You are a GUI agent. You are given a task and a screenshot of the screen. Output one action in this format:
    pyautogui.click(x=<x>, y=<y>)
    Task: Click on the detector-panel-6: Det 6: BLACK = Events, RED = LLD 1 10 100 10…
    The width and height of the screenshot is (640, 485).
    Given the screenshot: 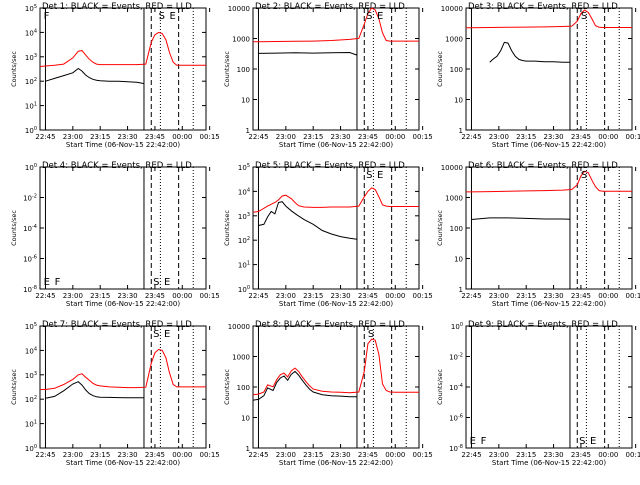 What is the action you would take?
    pyautogui.click(x=538, y=234)
    